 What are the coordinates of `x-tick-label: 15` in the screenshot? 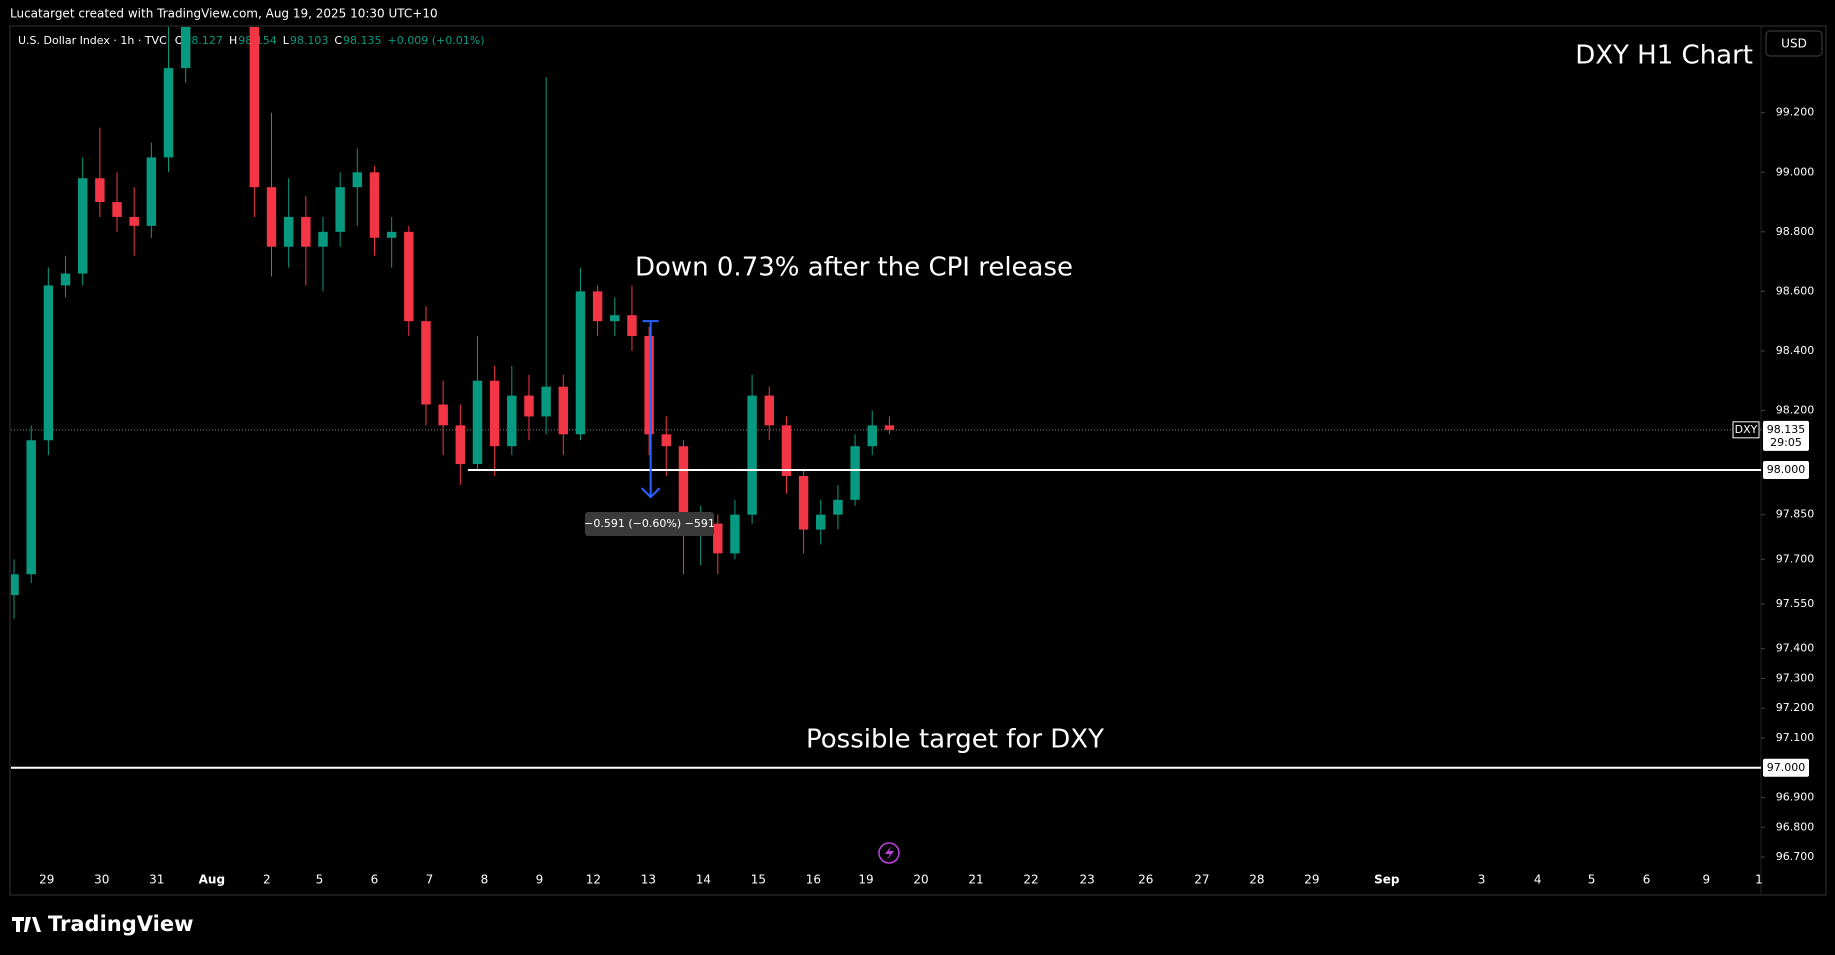 It's located at (758, 880).